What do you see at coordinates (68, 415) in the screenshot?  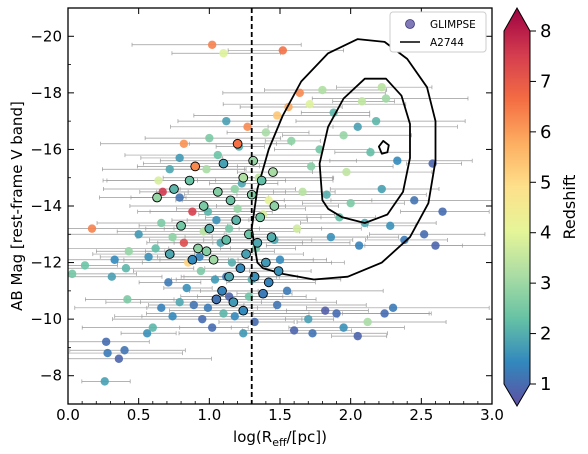 I see `x-tick-label: 0.0` at bounding box center [68, 415].